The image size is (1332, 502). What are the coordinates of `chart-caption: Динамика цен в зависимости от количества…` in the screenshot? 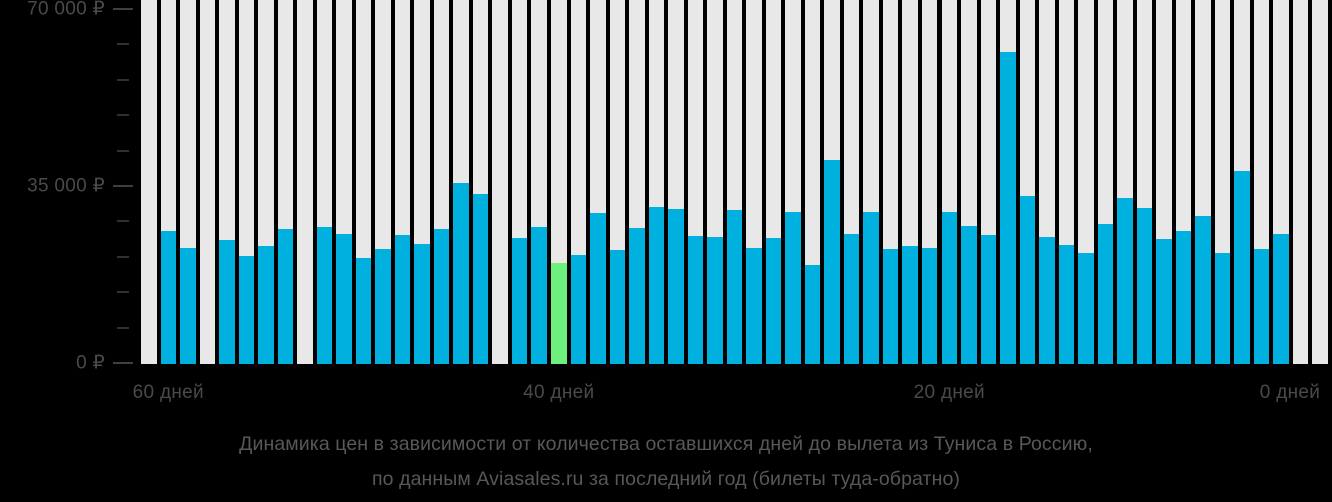 It's located at (666, 462).